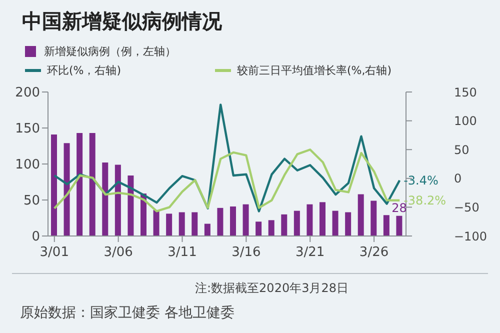  What do you see at coordinates (27, 93) in the screenshot?
I see `y-tick-label: 200` at bounding box center [27, 93].